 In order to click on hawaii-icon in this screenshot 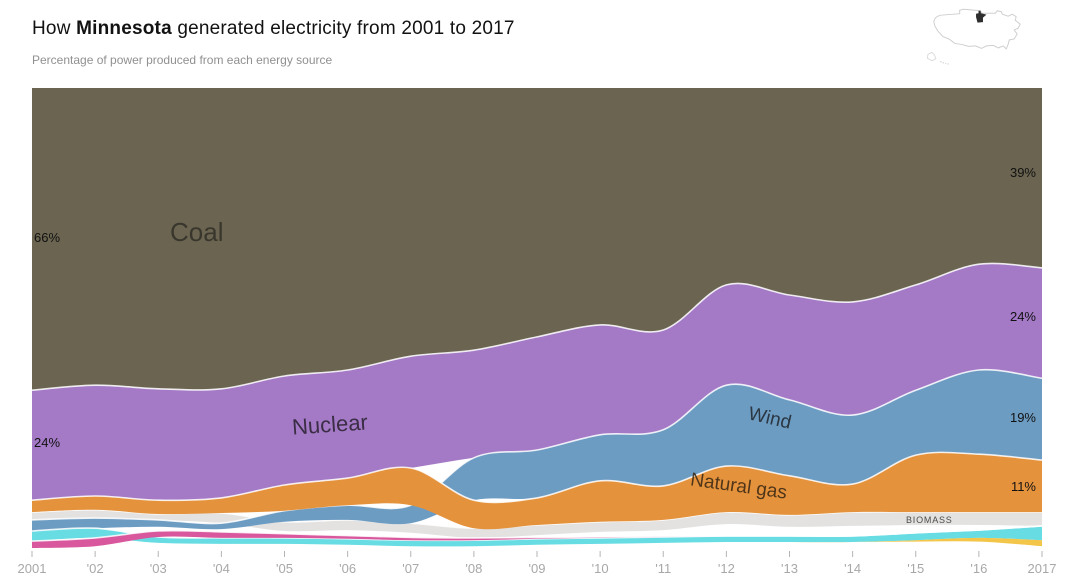, I will do `click(944, 62)`.